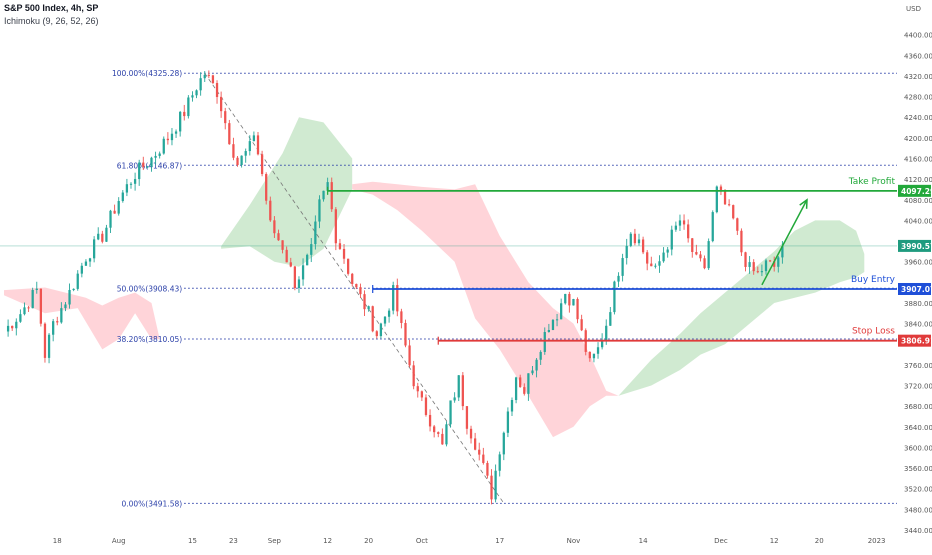 Image resolution: width=932 pixels, height=555 pixels. I want to click on x-tick-label: Dec, so click(721, 541).